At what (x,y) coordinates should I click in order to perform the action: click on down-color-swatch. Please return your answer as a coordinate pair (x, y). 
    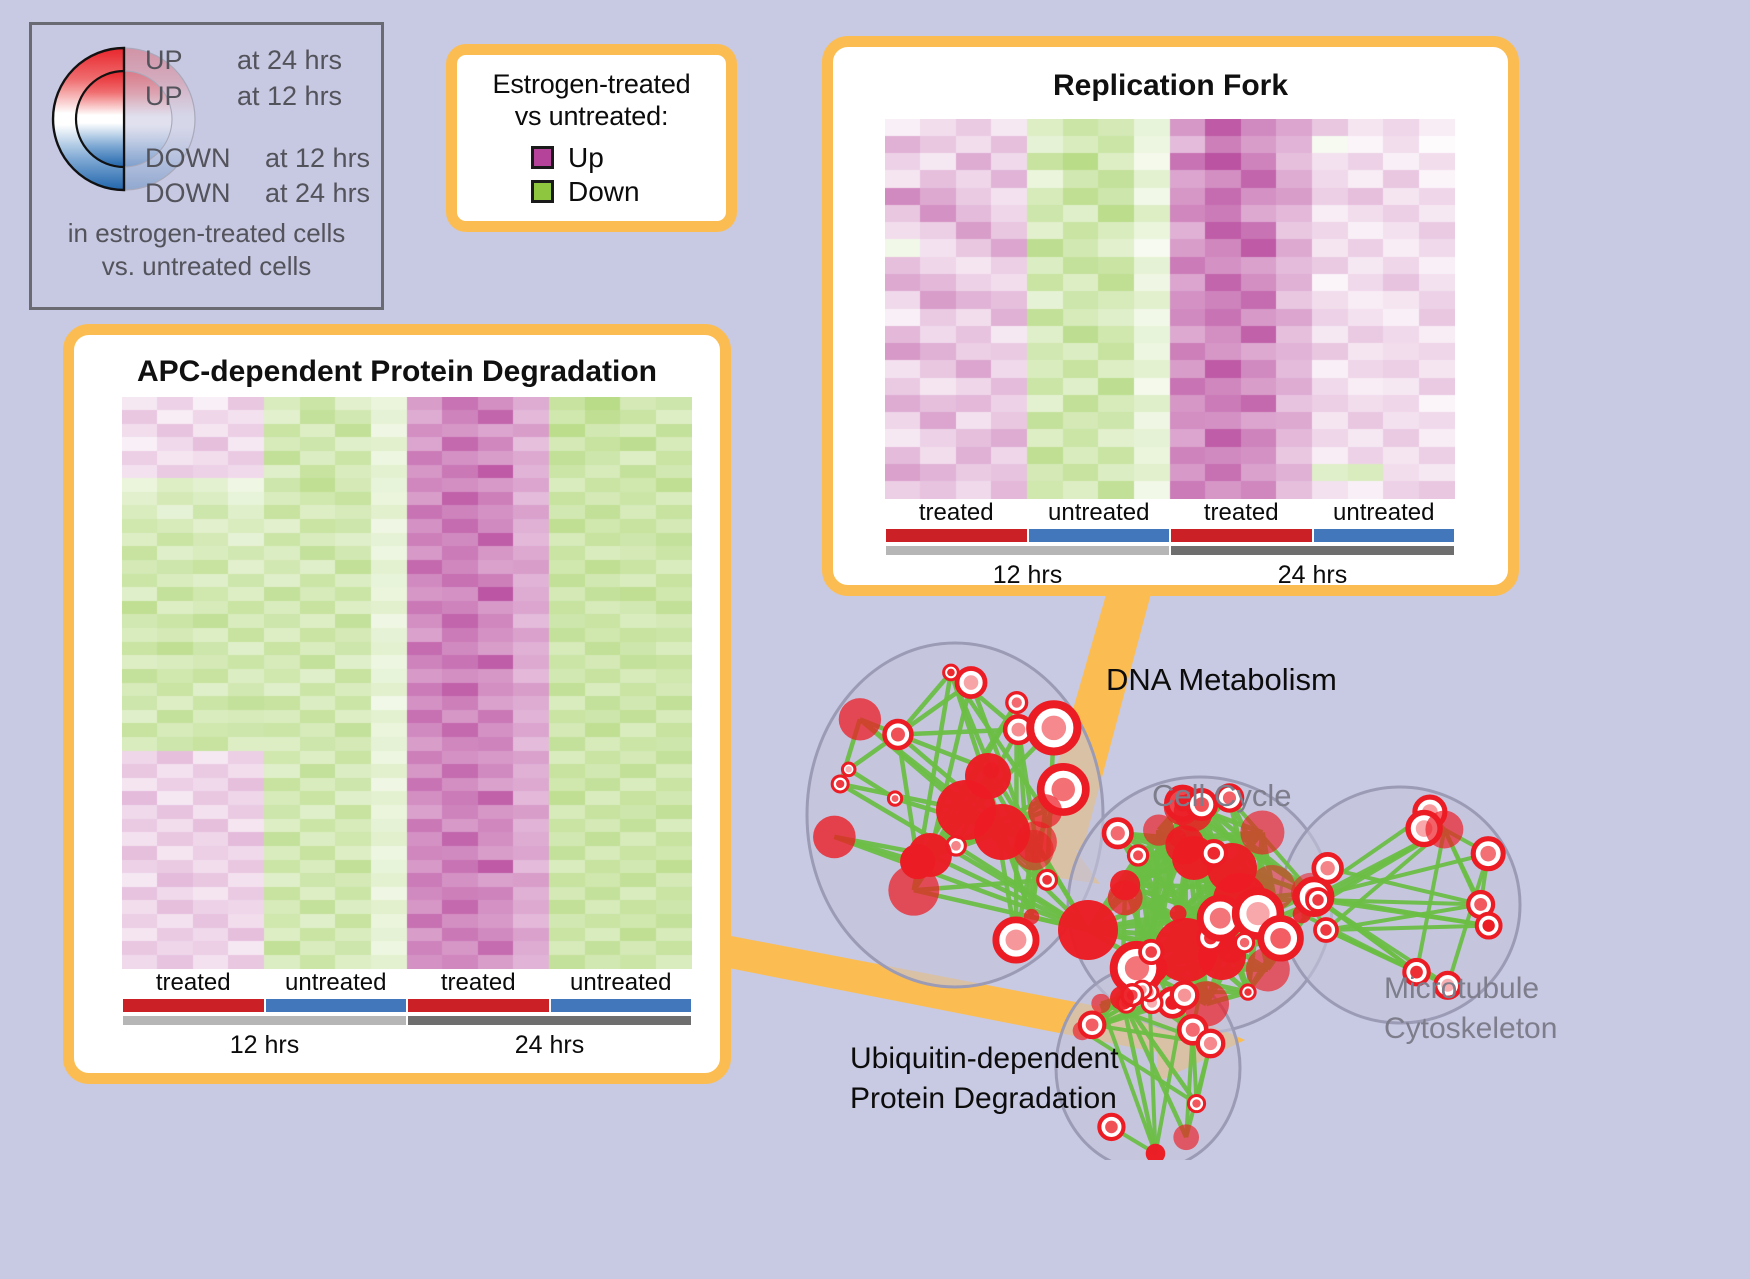
    Looking at the image, I should click on (542, 192).